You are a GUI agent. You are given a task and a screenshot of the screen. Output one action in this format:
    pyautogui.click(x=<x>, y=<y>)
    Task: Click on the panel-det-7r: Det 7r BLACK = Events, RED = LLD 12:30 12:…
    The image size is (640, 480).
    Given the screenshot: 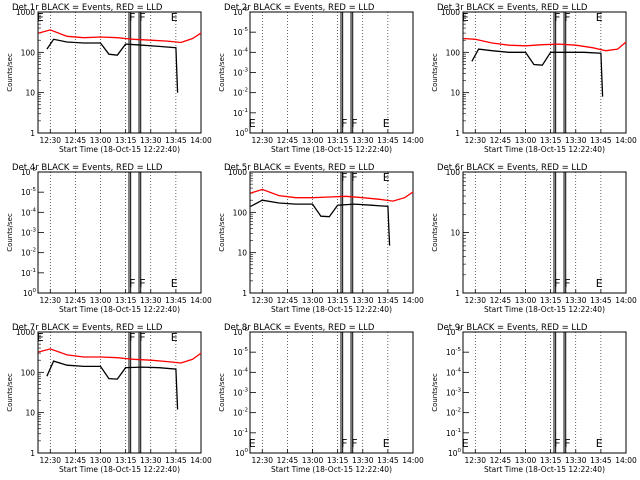 What is the action you would take?
    pyautogui.click(x=109, y=398)
    